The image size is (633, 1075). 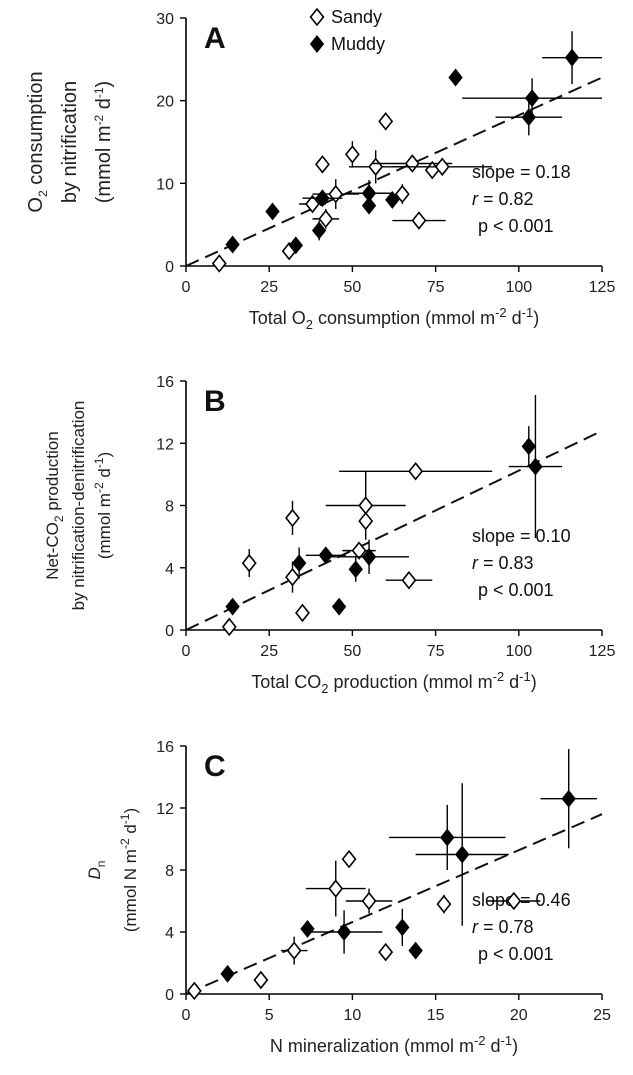 I want to click on r-label: r = 0.82, so click(x=503, y=199).